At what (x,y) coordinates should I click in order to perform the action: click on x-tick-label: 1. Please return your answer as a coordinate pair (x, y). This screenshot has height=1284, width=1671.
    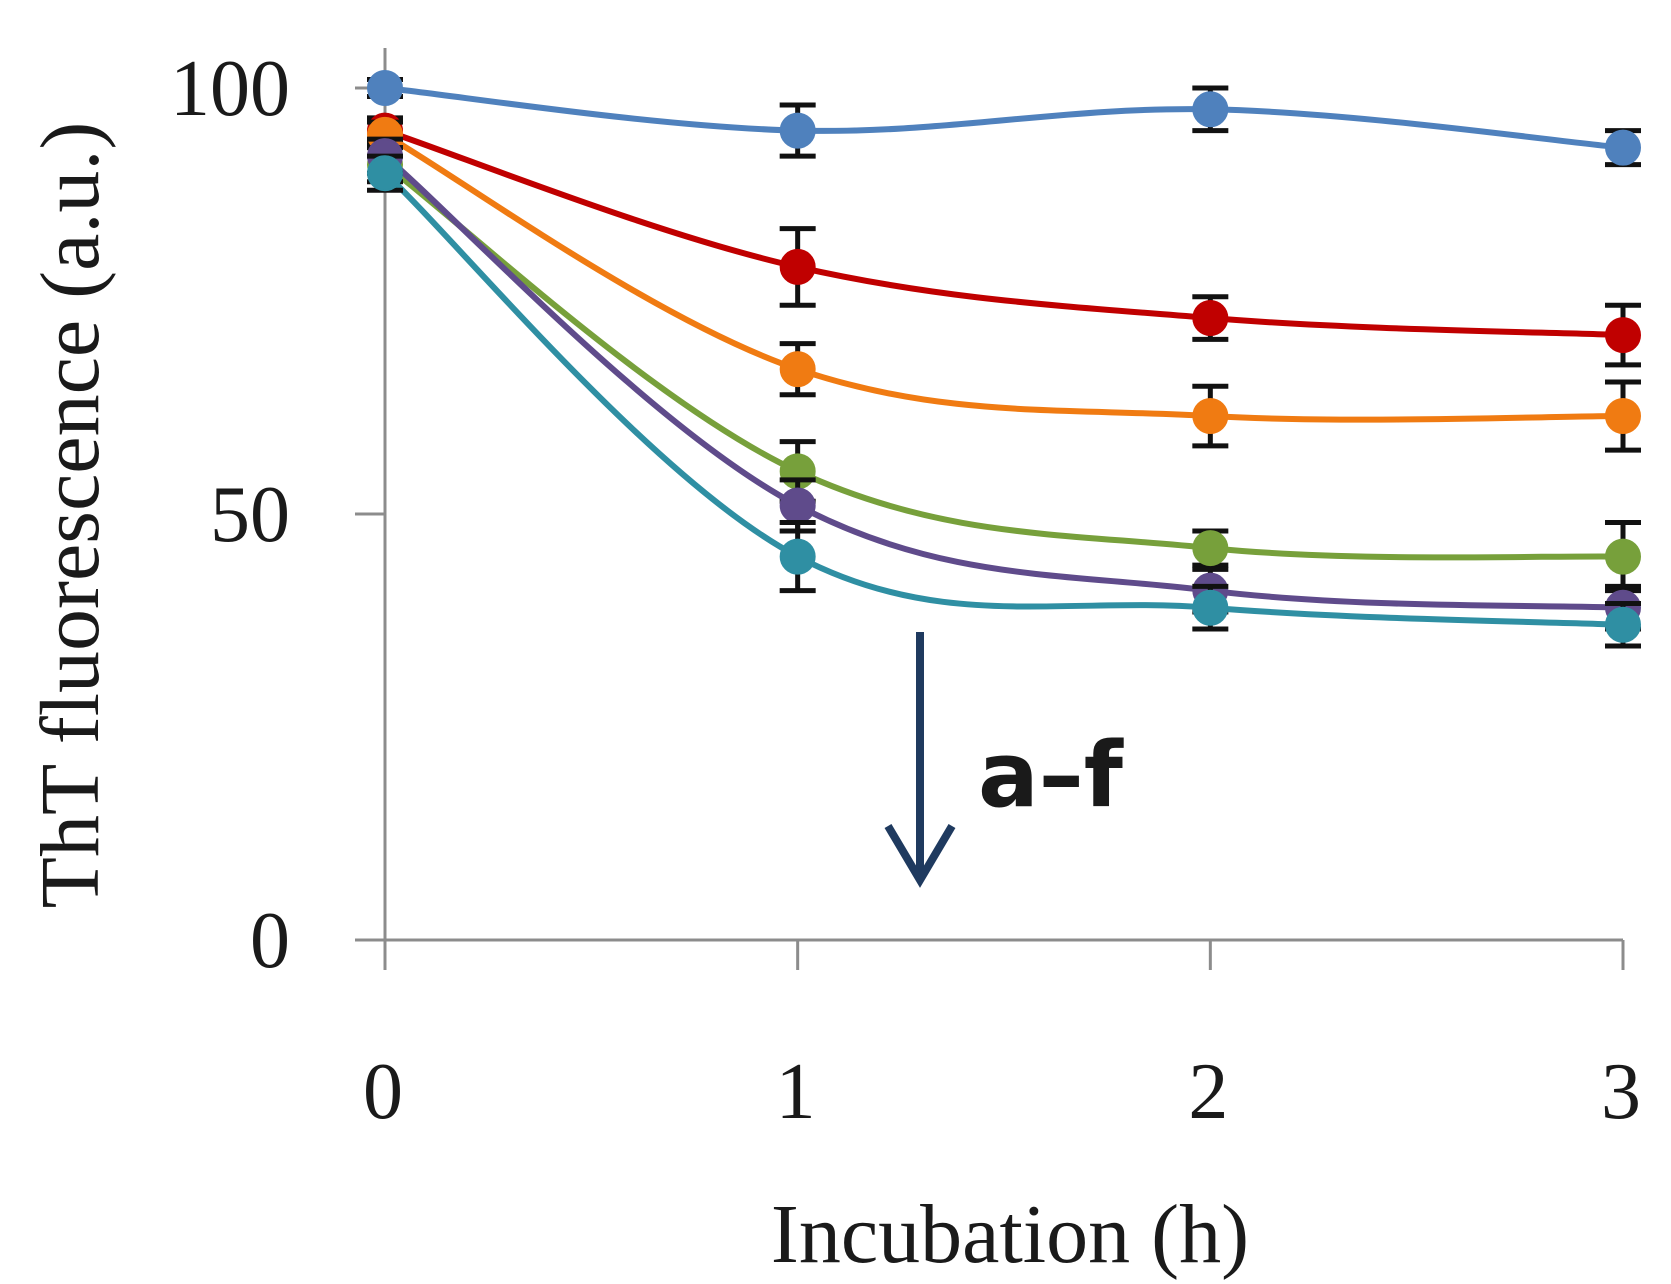
    Looking at the image, I should click on (796, 1092).